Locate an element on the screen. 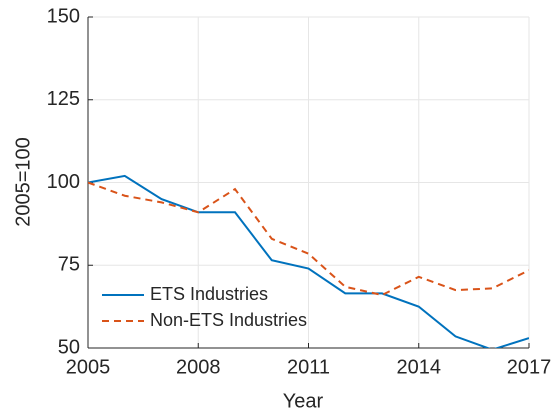 Image resolution: width=558 pixels, height=419 pixels. y-tick-label: 125 is located at coordinates (63, 99).